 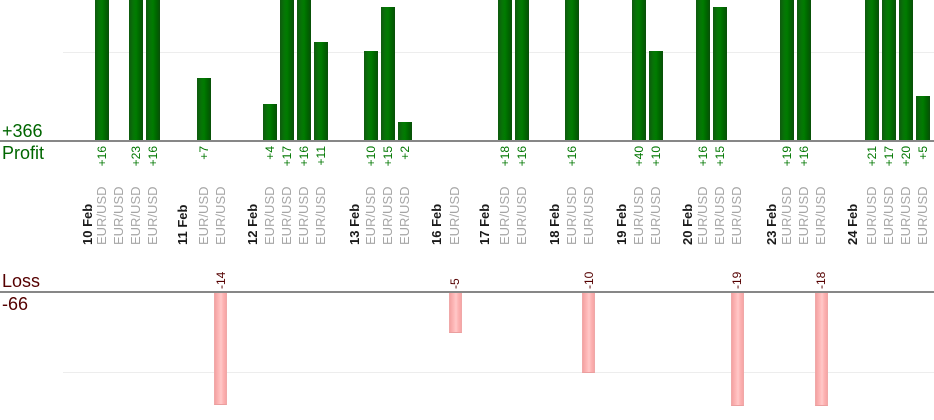 What do you see at coordinates (23, 153) in the screenshot?
I see `profit-caption: Profit` at bounding box center [23, 153].